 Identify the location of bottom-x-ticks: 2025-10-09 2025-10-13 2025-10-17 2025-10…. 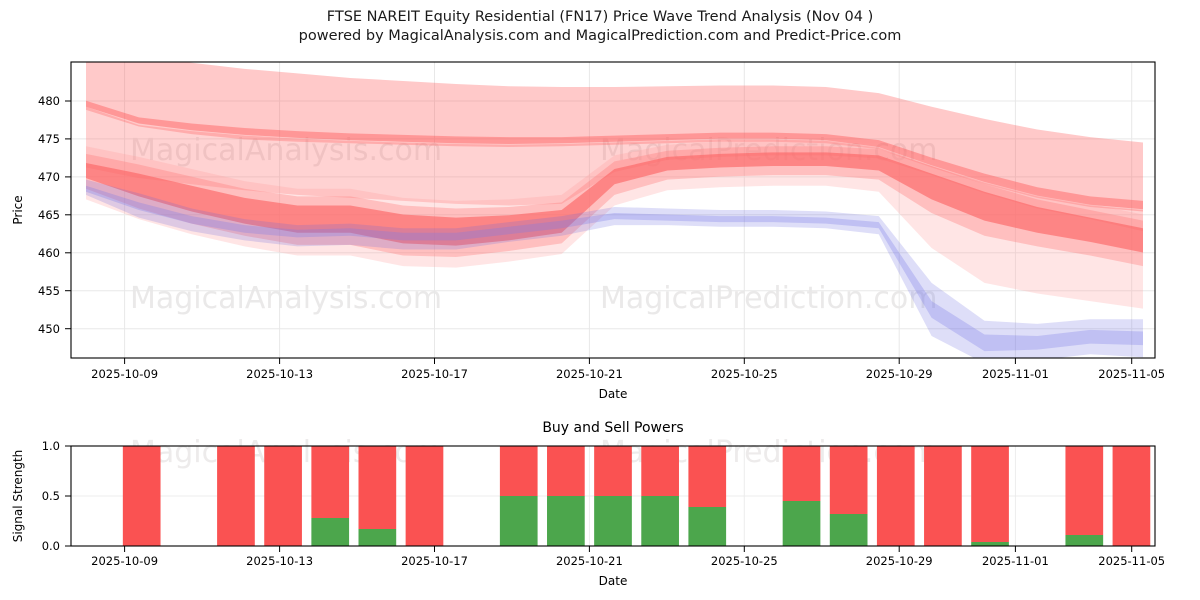
(628, 557).